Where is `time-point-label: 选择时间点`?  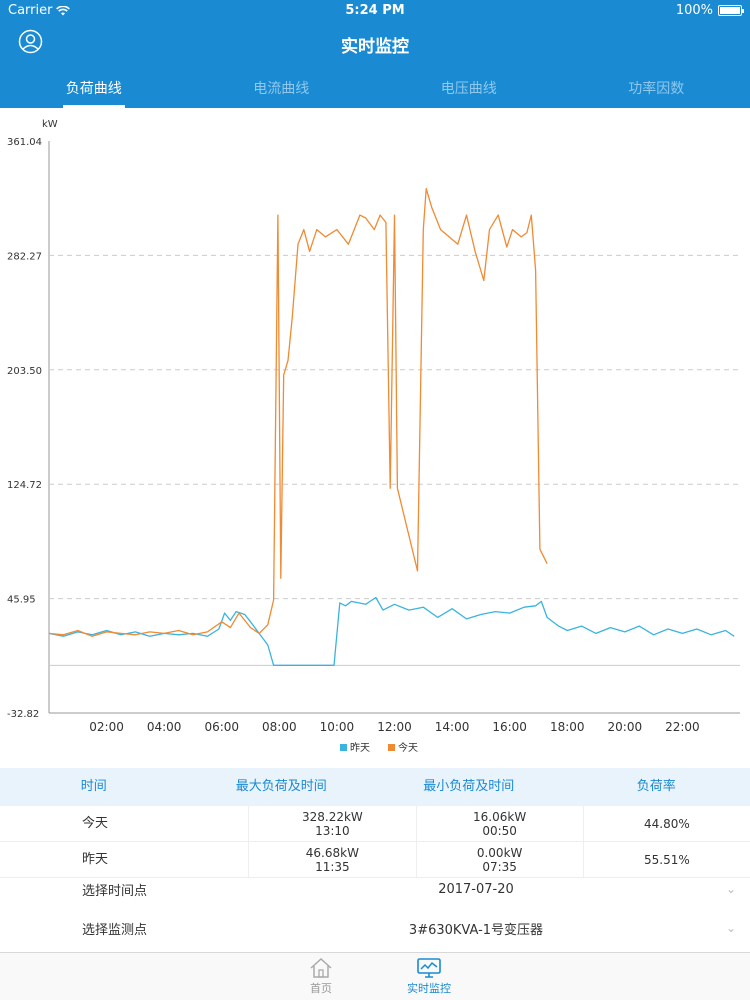
time-point-label: 选择时间点 is located at coordinates (115, 891).